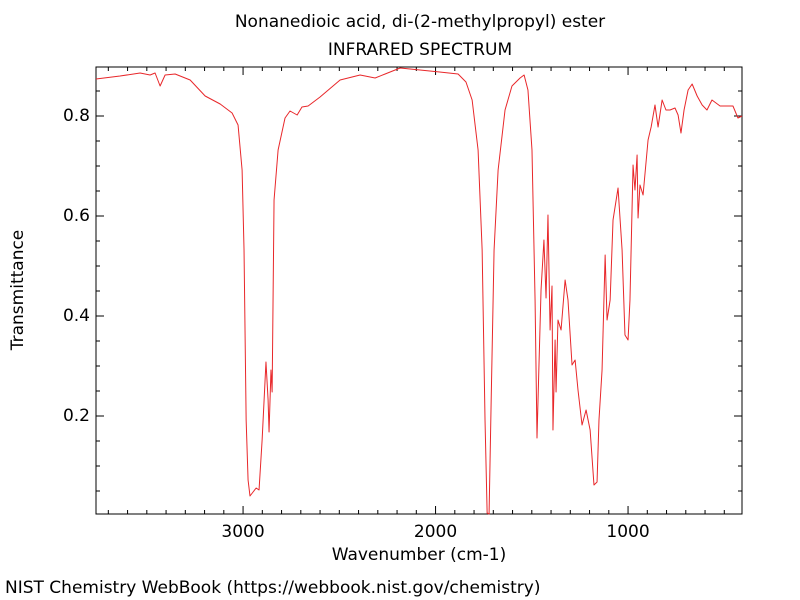  I want to click on x-tick-label: 3000, so click(242, 532).